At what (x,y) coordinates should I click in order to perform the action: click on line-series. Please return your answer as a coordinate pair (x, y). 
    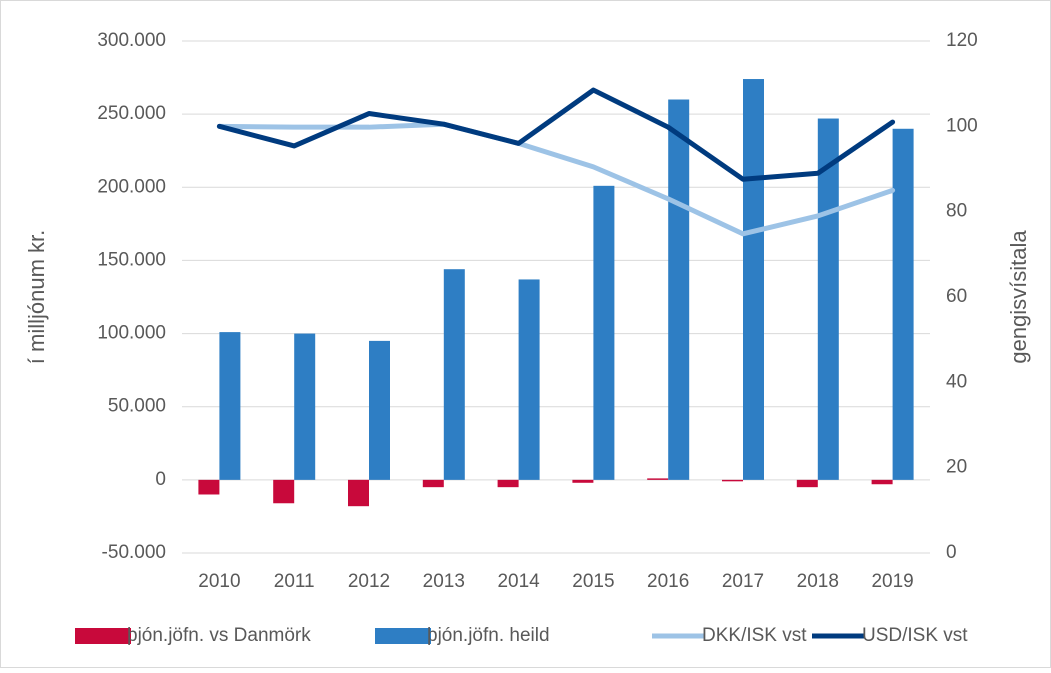
    Looking at the image, I should click on (556, 134).